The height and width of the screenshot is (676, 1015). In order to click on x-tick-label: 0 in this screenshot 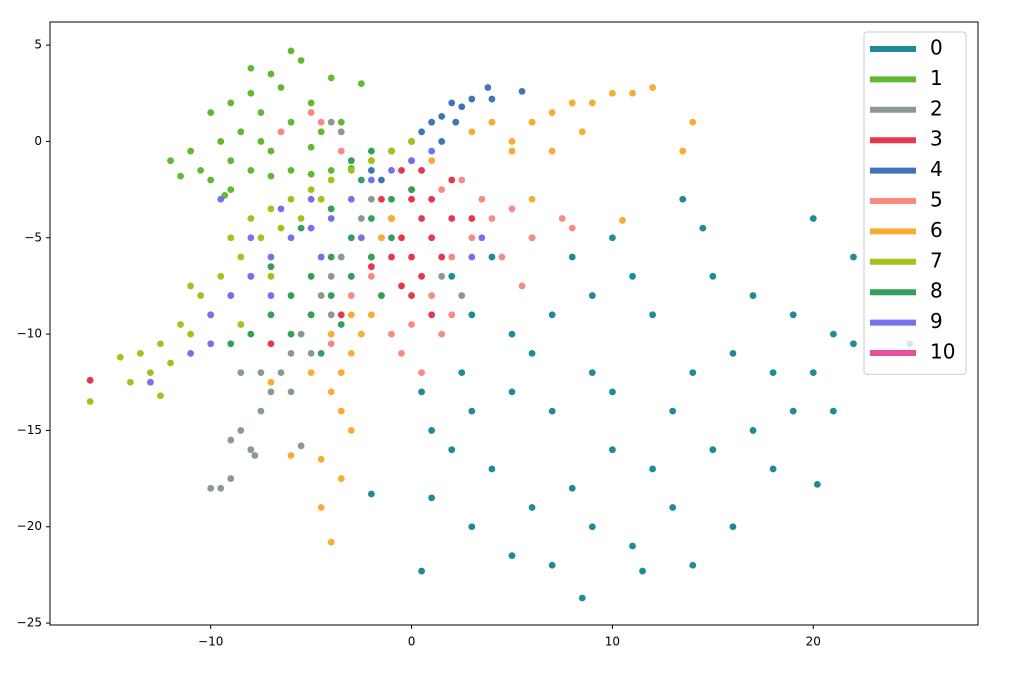, I will do `click(412, 642)`.